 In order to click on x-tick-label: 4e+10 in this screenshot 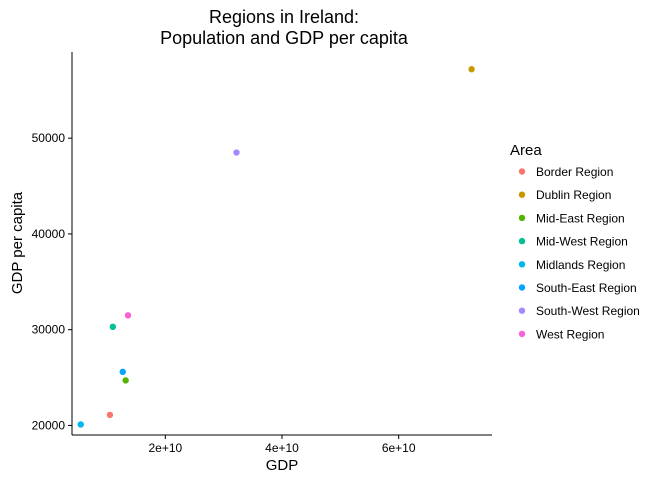, I will do `click(282, 448)`.